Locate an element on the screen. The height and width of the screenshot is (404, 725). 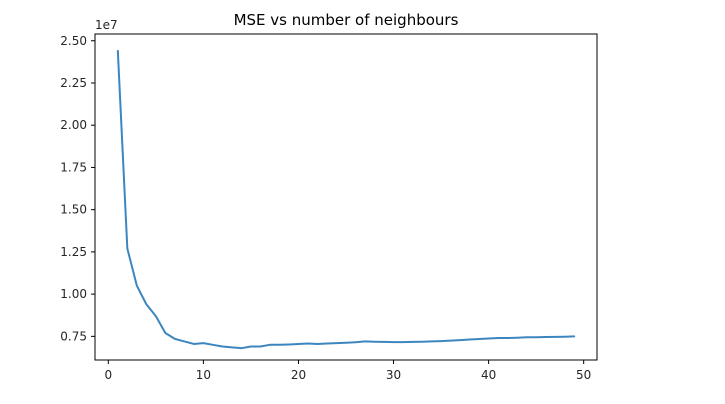
x-tick-label: 20 is located at coordinates (298, 375).